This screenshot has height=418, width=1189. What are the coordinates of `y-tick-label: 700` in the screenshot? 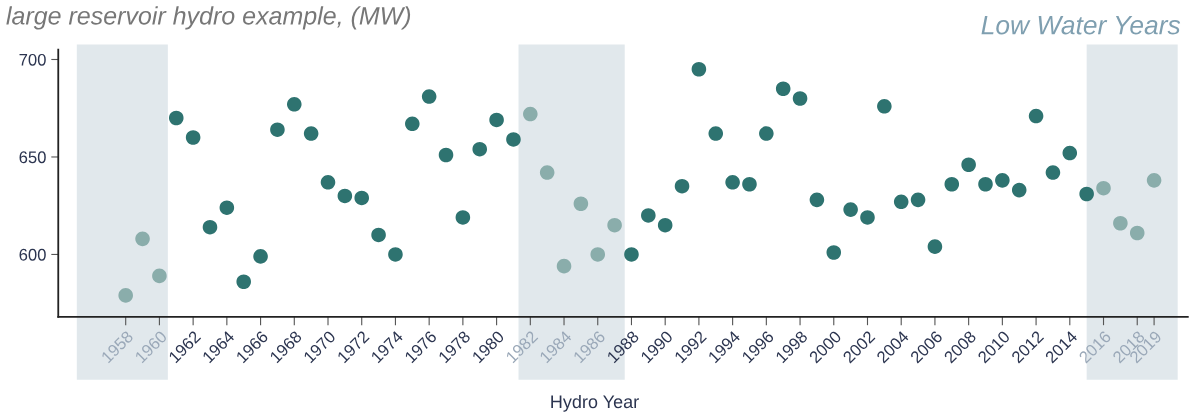 It's located at (32, 59).